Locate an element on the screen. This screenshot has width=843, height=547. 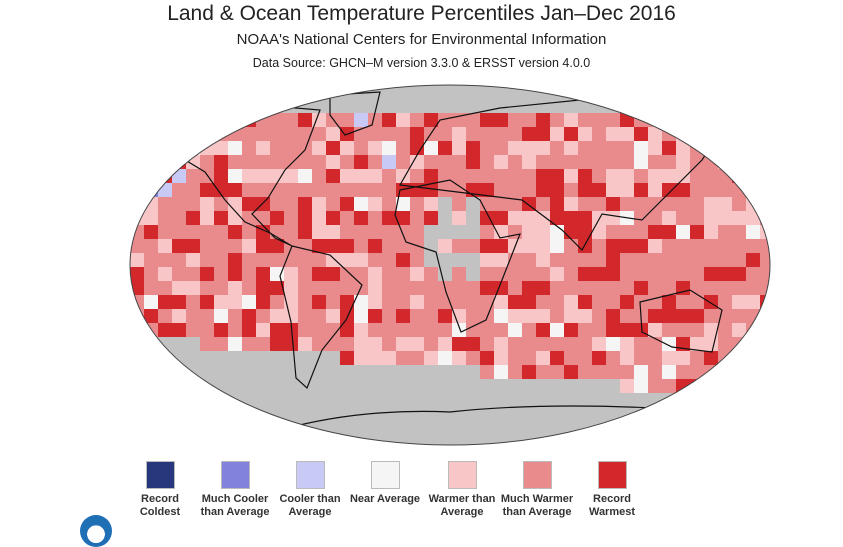
greenland-outline is located at coordinates (355, 113).